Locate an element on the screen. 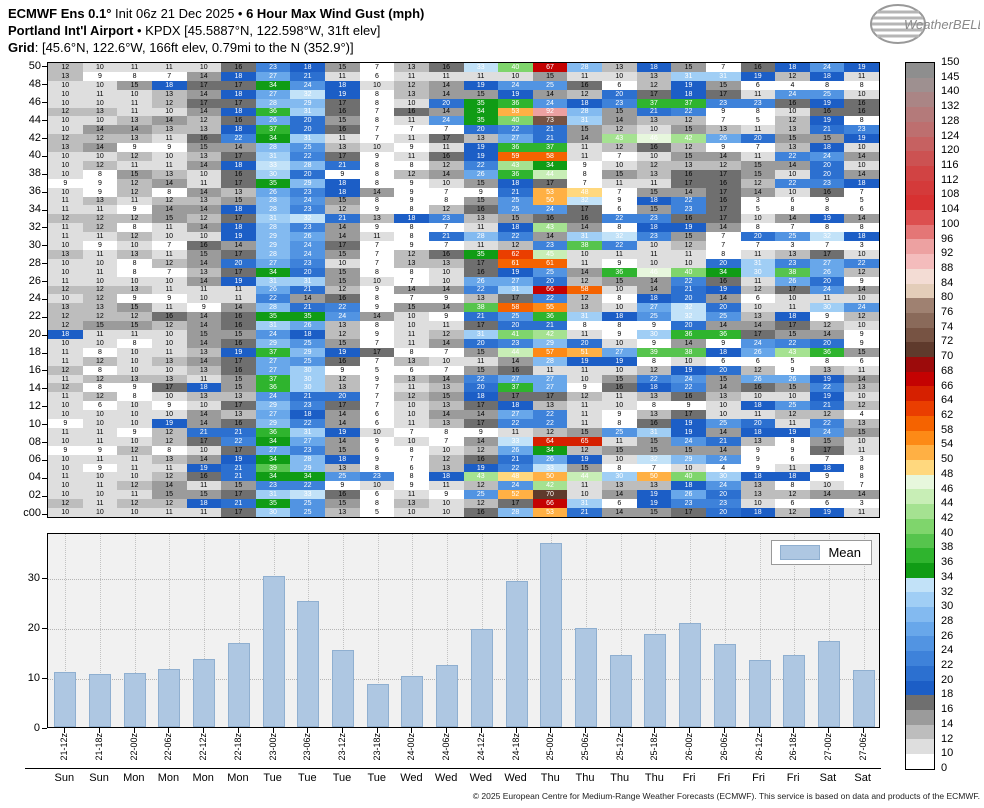 The width and height of the screenshot is (984, 808). heatmap-cell: 35 is located at coordinates (307, 317).